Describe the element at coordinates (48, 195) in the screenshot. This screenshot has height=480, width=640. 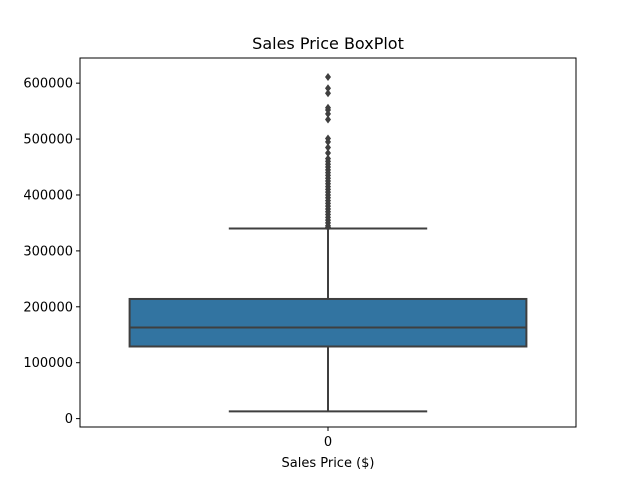
I see `y-tick-label: 400000` at that location.